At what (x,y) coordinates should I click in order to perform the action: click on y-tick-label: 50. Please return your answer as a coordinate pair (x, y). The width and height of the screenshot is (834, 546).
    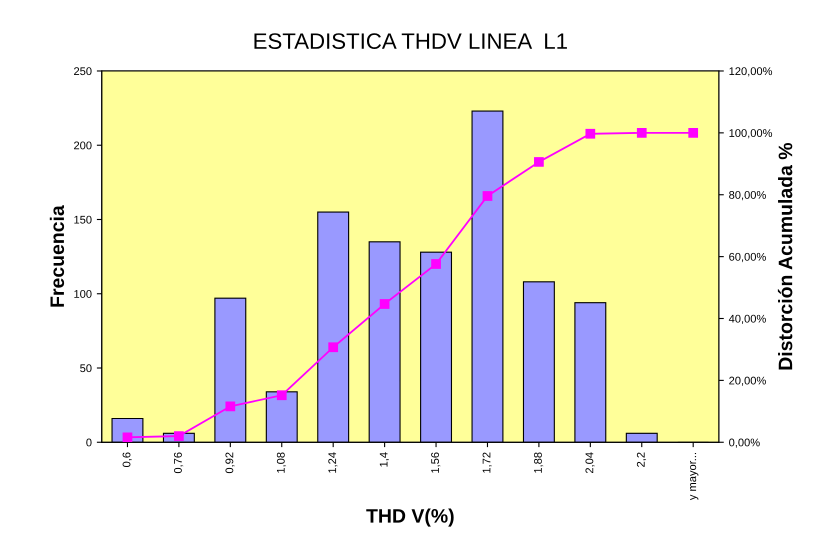
    Looking at the image, I should click on (86, 368).